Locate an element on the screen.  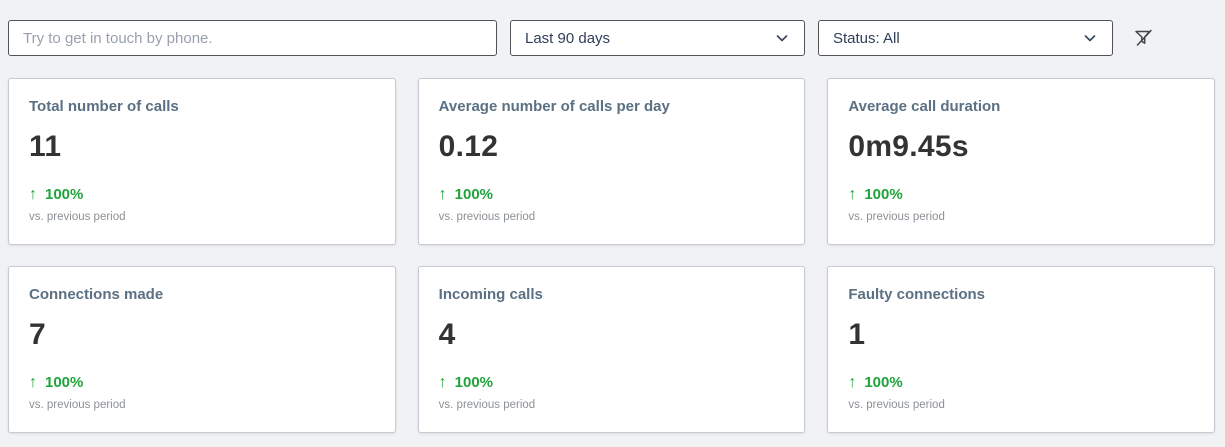
status-dropdown: Status: All is located at coordinates (965, 38).